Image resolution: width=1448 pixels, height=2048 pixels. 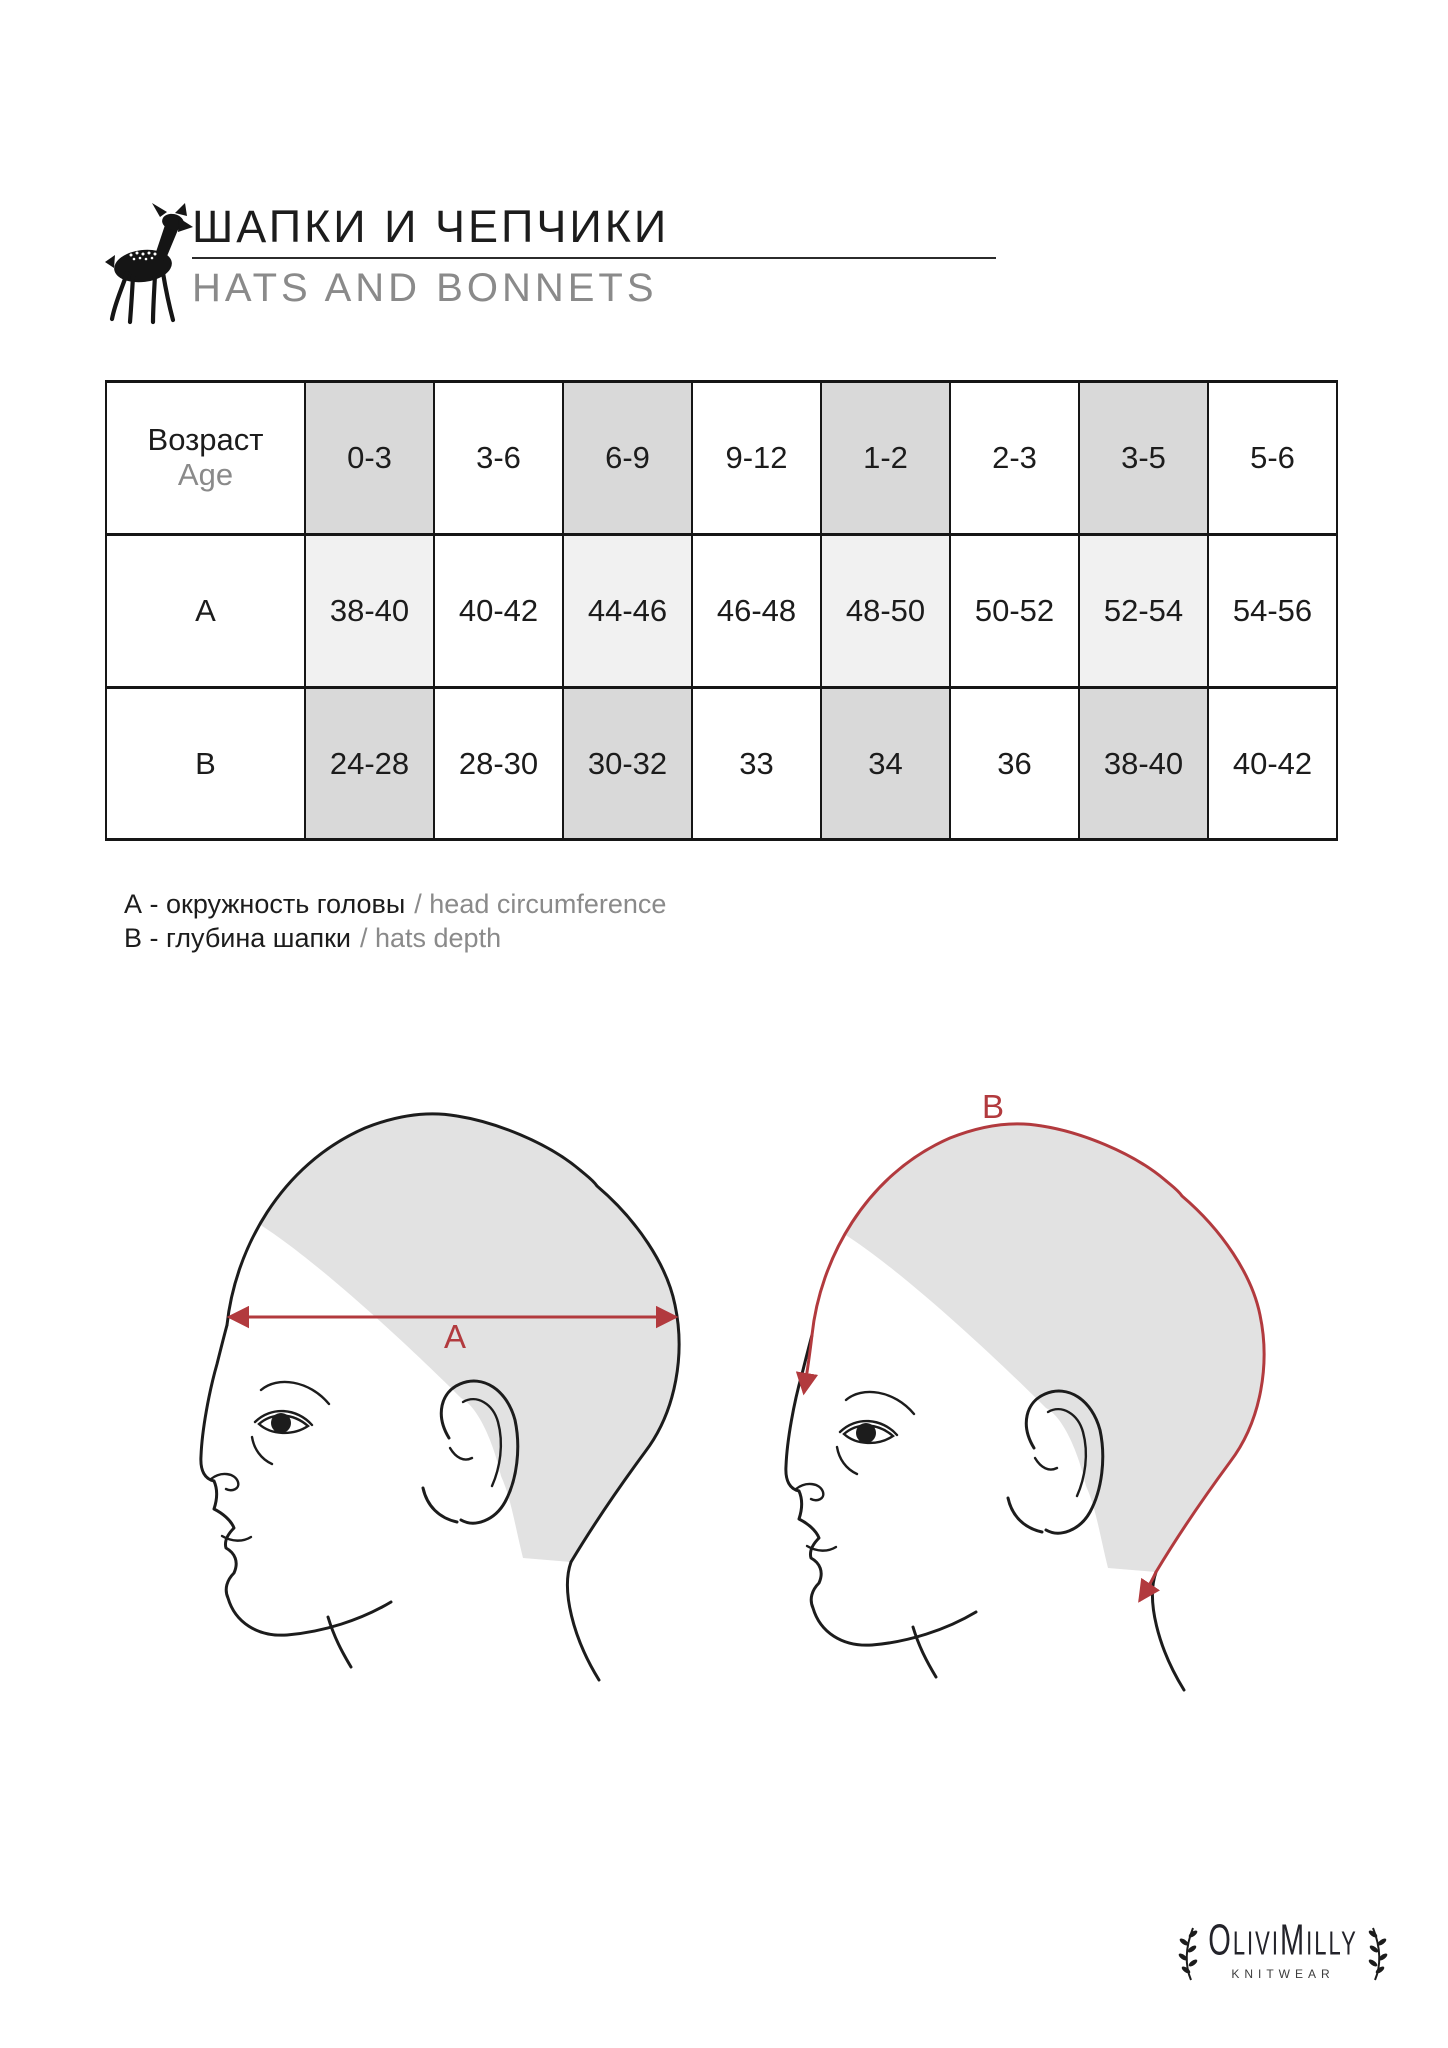 What do you see at coordinates (1014, 611) in the screenshot?
I see `value-cell: 50-52` at bounding box center [1014, 611].